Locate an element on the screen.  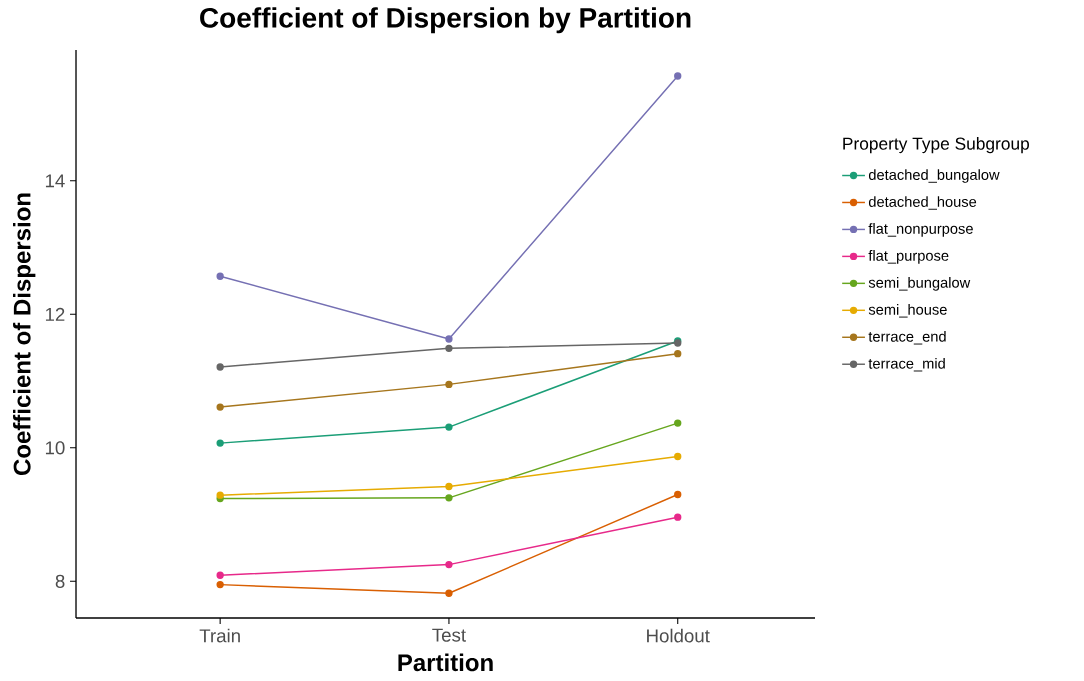
legend-label: semi_house is located at coordinates (907, 311).